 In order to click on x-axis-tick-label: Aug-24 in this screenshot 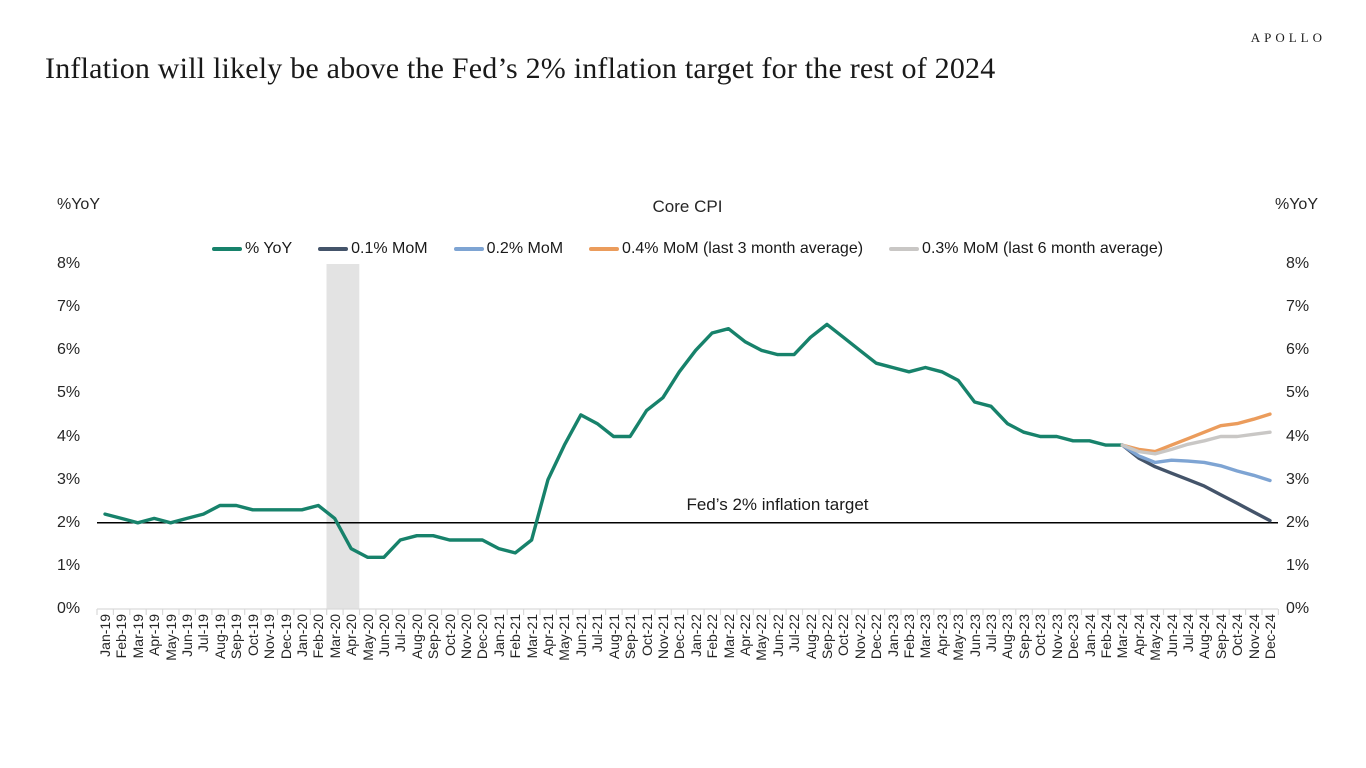, I will do `click(1204, 637)`.